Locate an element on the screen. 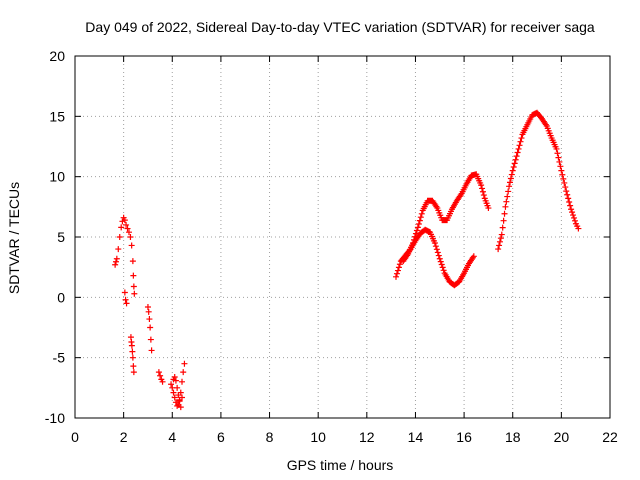  x-tick-label: 6 is located at coordinates (221, 437).